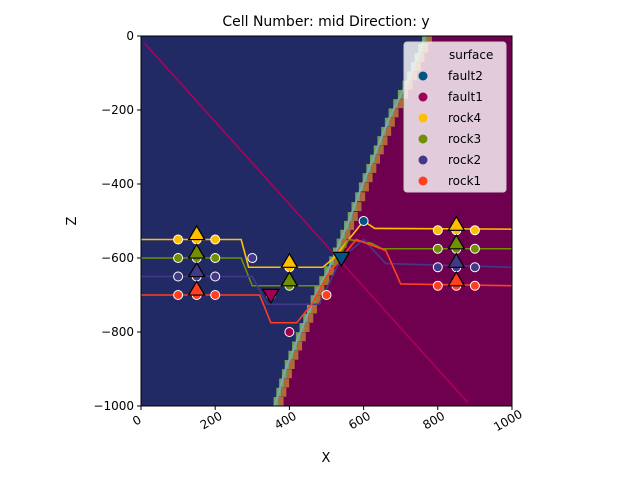 The image size is (640, 480). Describe the element at coordinates (465, 76) in the screenshot. I see `legend-label-fault2: fault2` at that location.